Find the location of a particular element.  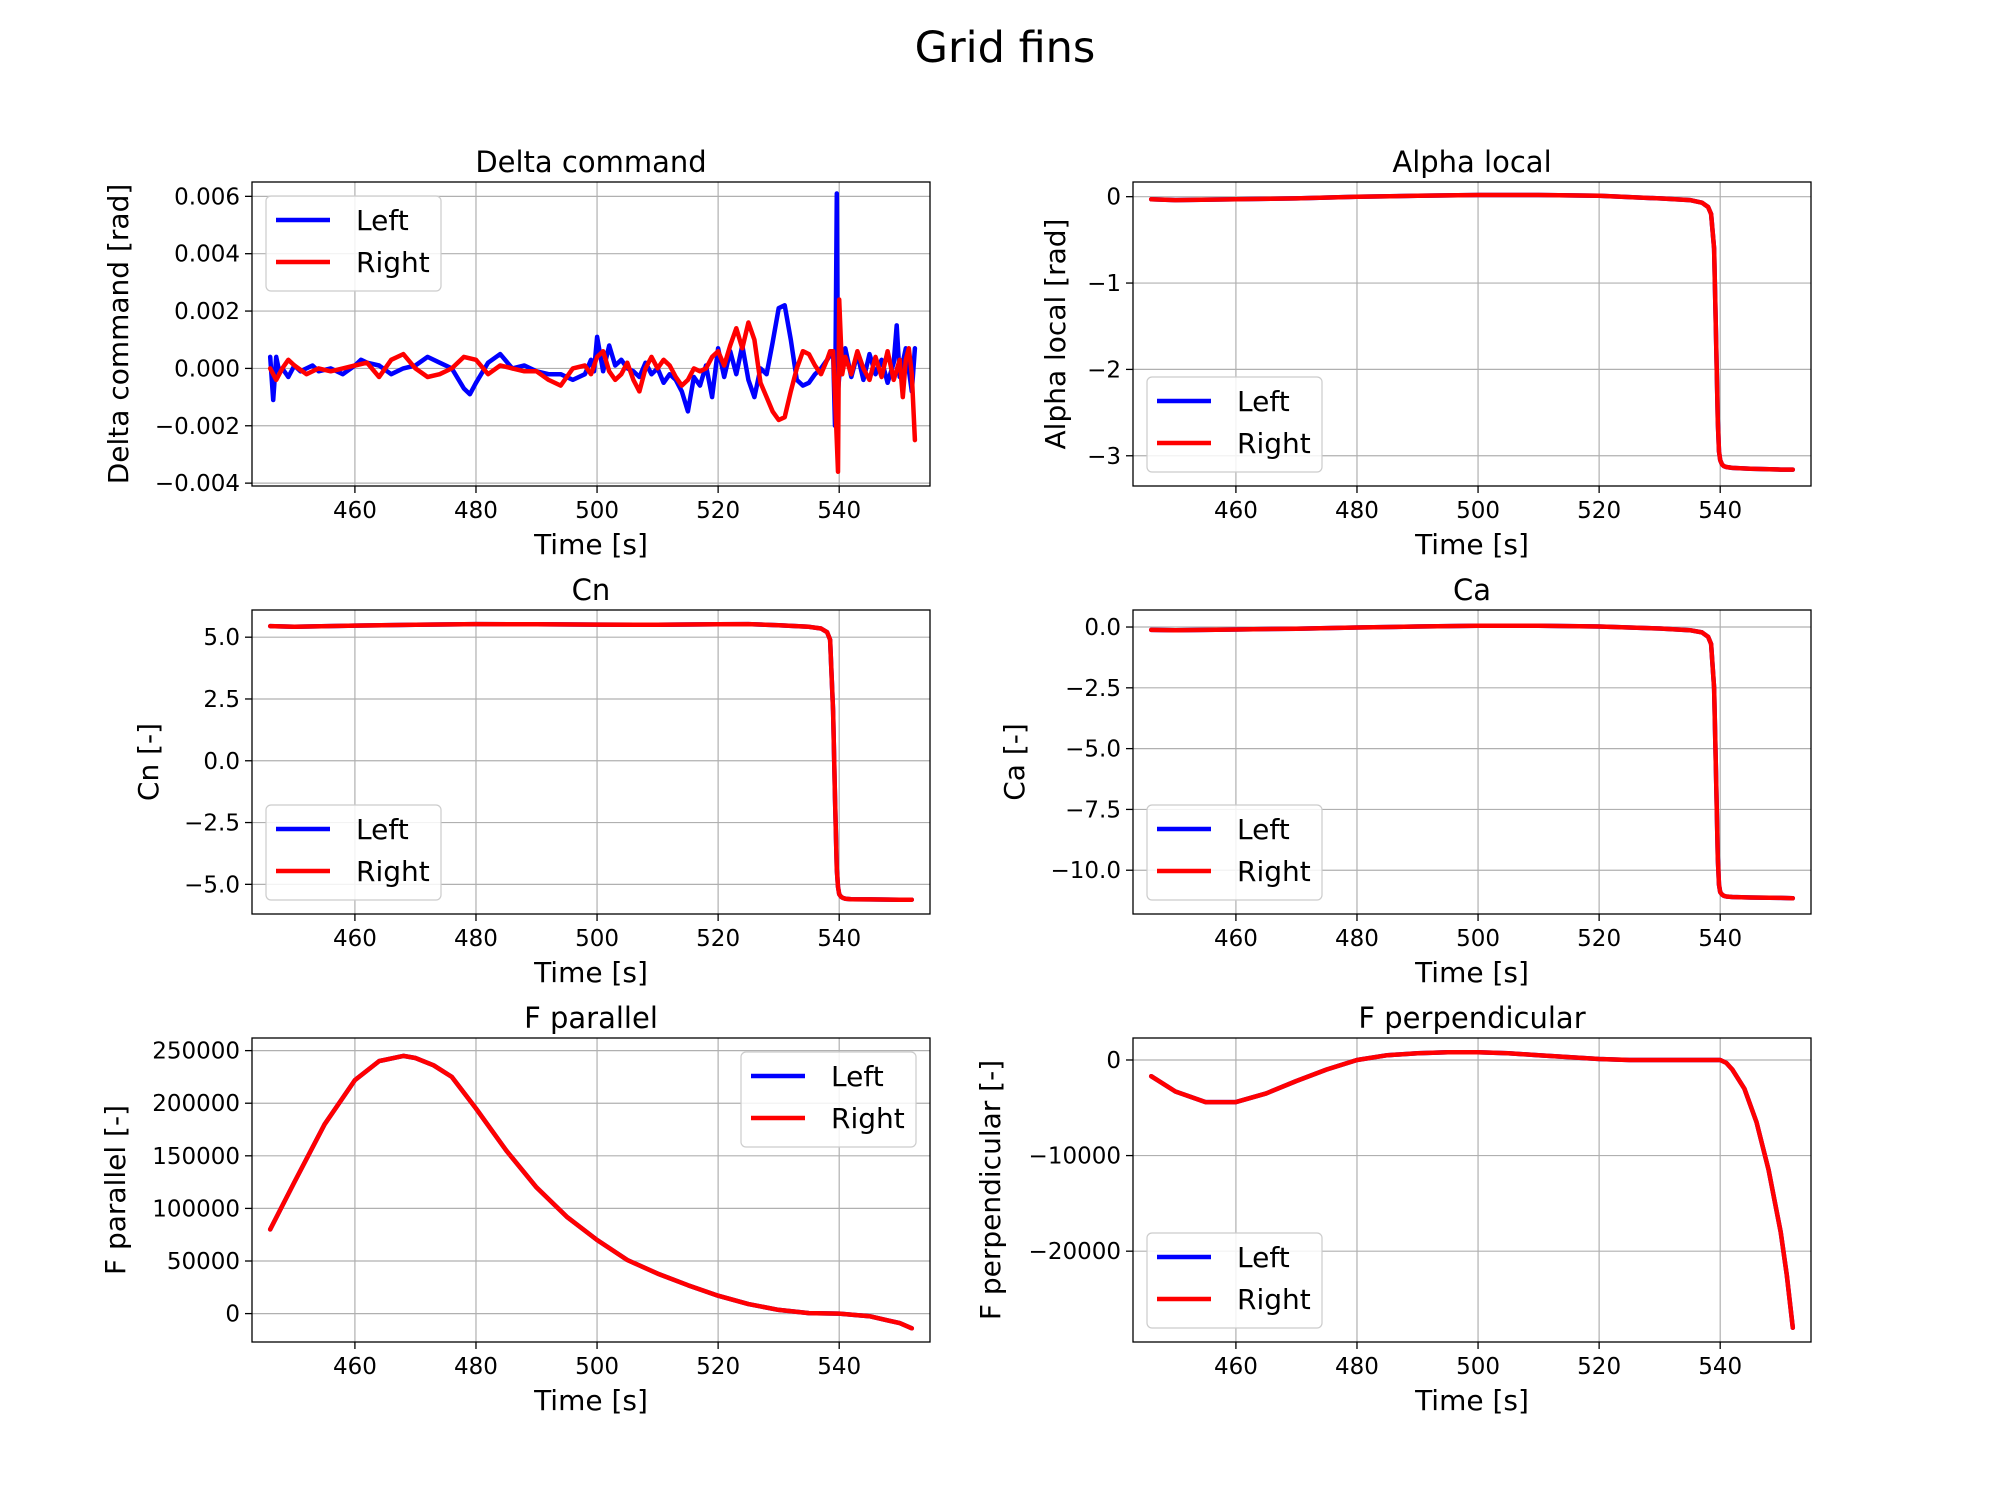

y-tick-label: −2 is located at coordinates (1104, 370).